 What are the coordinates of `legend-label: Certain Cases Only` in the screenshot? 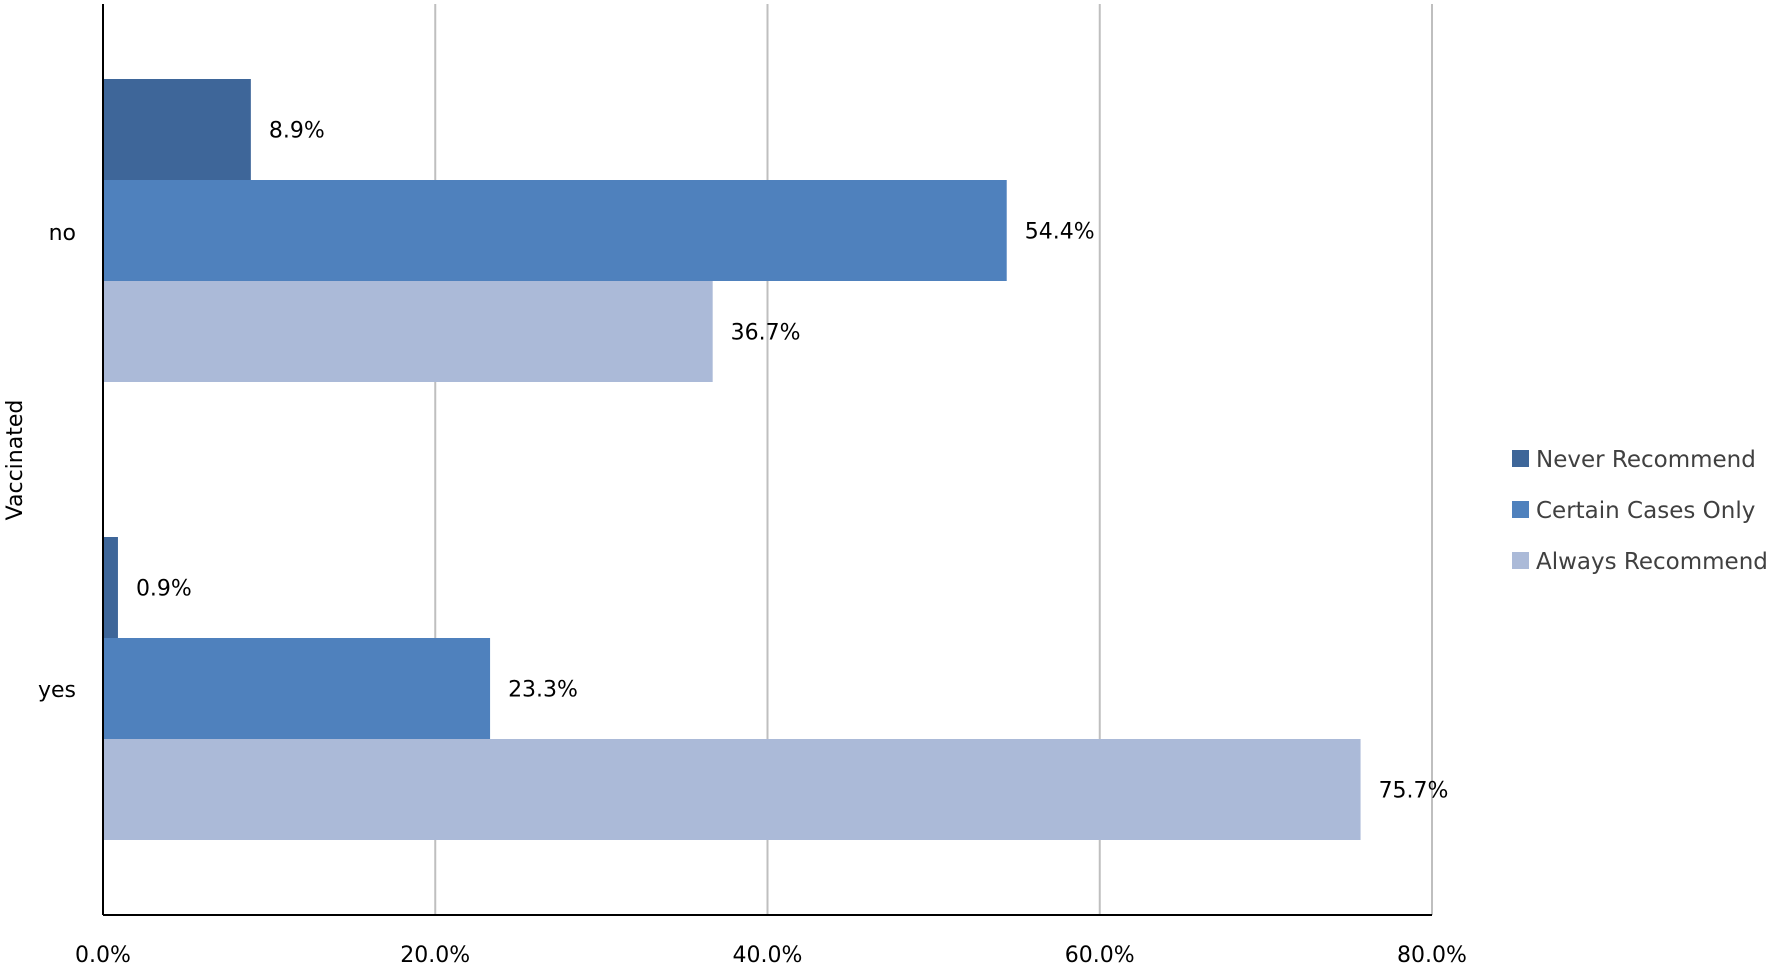 It's located at (1645, 511).